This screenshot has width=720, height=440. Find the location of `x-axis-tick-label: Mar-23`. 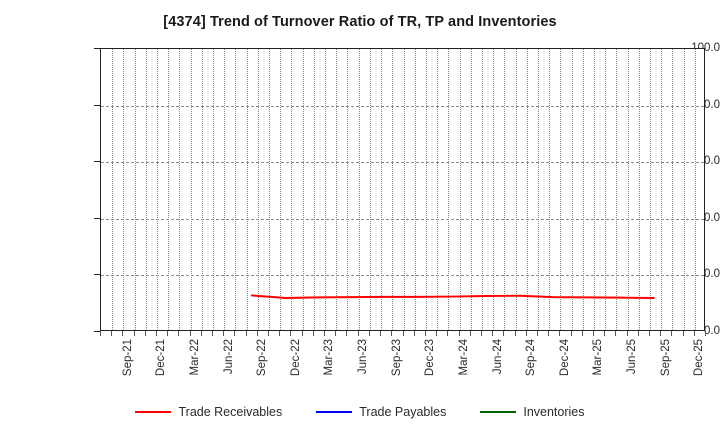

x-axis-tick-label: Mar-23 is located at coordinates (329, 357).